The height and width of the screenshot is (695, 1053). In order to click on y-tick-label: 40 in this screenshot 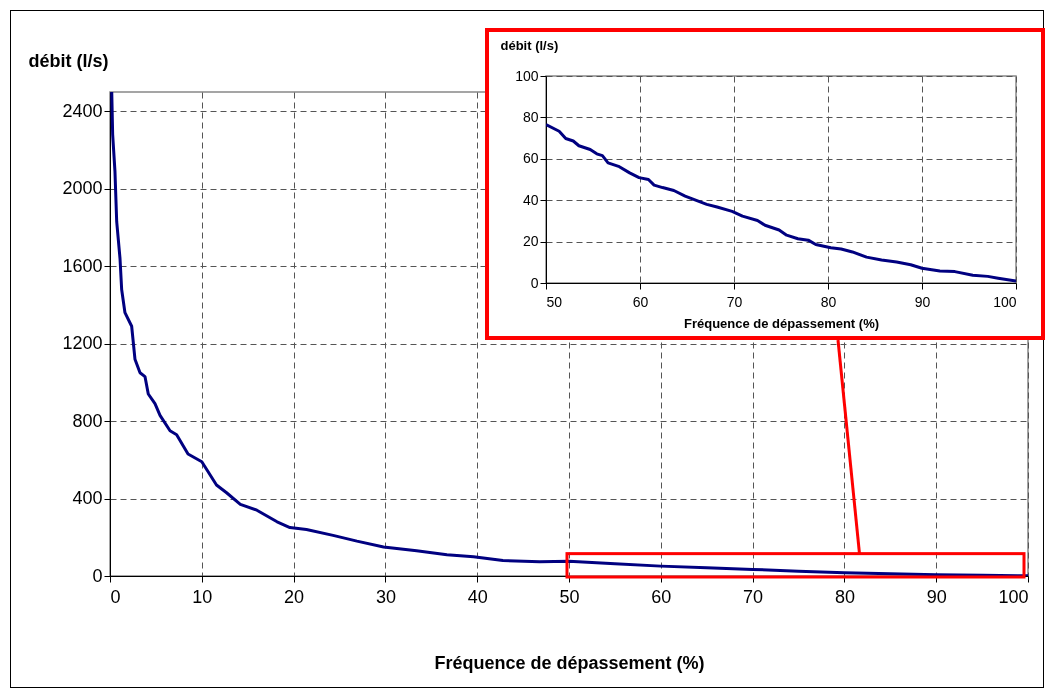, I will do `click(530, 199)`.